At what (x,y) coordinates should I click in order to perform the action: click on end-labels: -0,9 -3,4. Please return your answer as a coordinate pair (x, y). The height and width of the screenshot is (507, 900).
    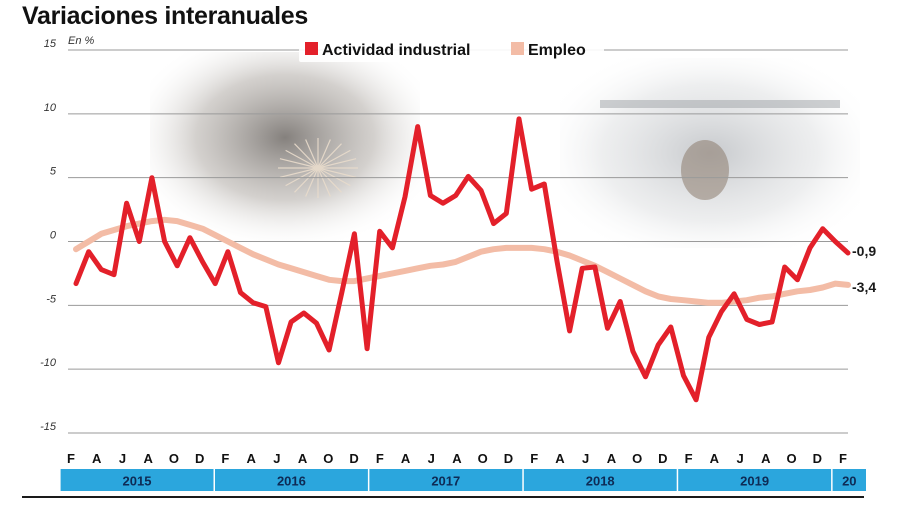
    Looking at the image, I should click on (864, 269).